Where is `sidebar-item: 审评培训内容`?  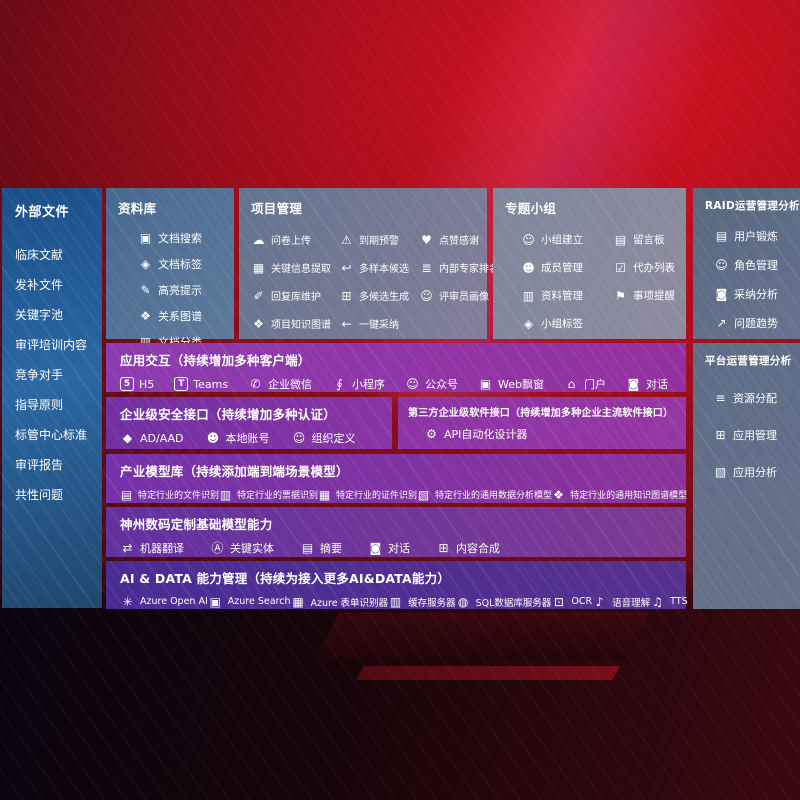
sidebar-item: 审评培训内容 is located at coordinates (51, 345).